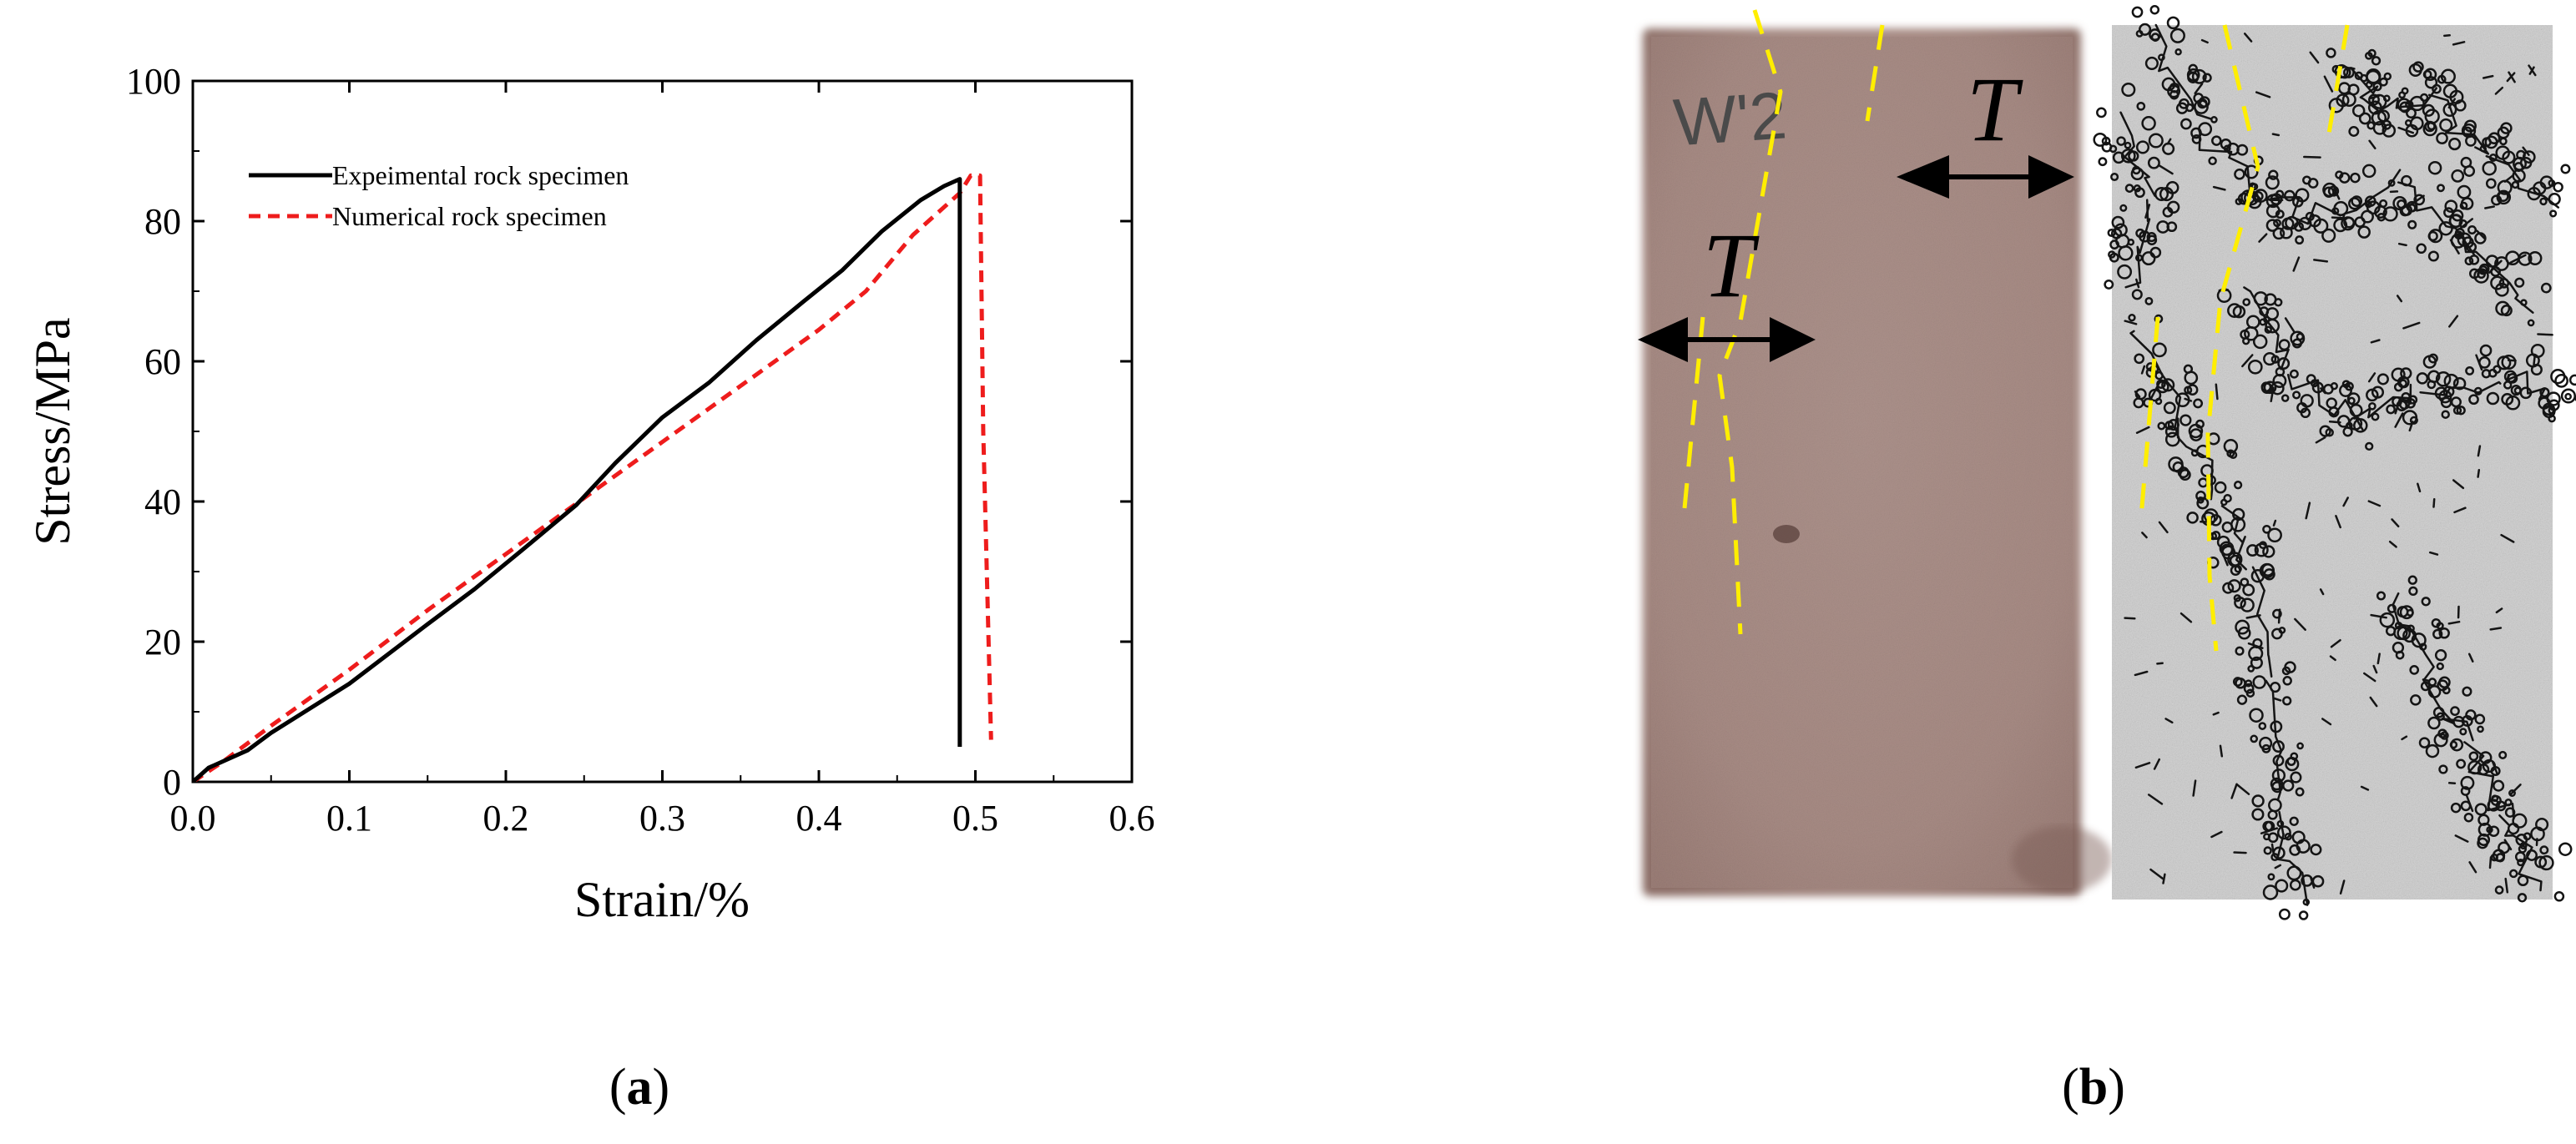 Image resolution: width=2576 pixels, height=1144 pixels. Describe the element at coordinates (1727, 288) in the screenshot. I see `tension-arrow-left: T` at that location.